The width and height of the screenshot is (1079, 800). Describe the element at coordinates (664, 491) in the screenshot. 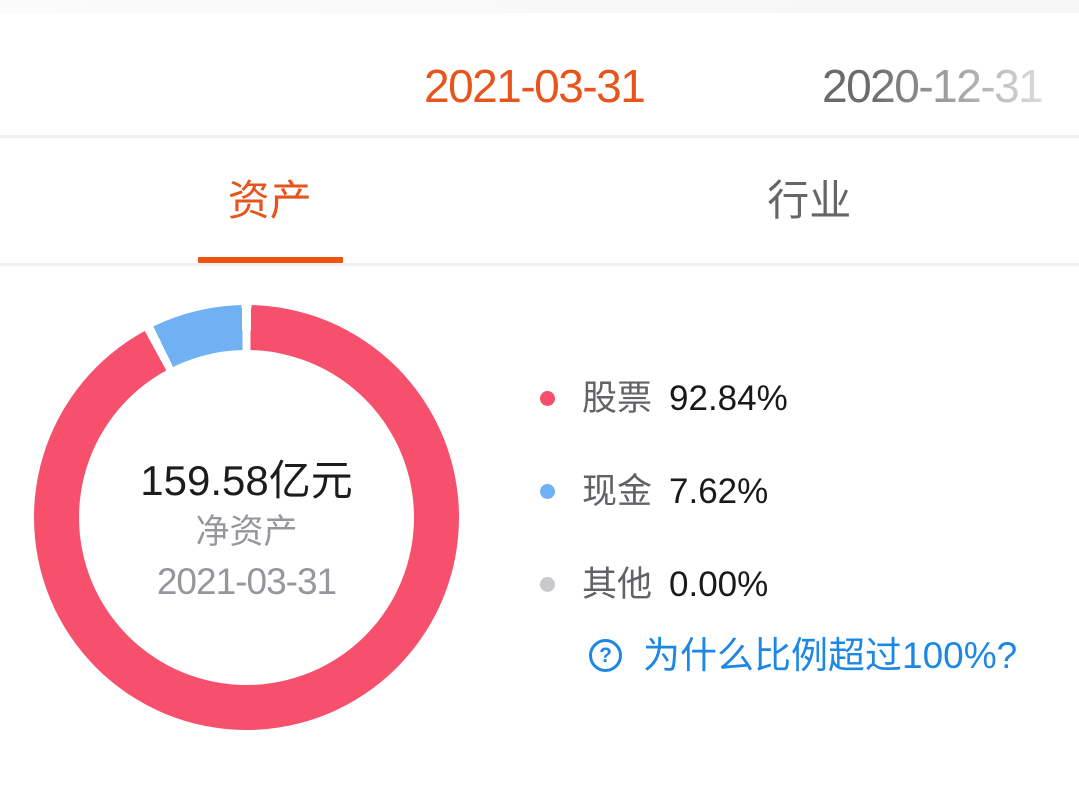

I see `legend-row-cash: 现金 7.62%` at that location.